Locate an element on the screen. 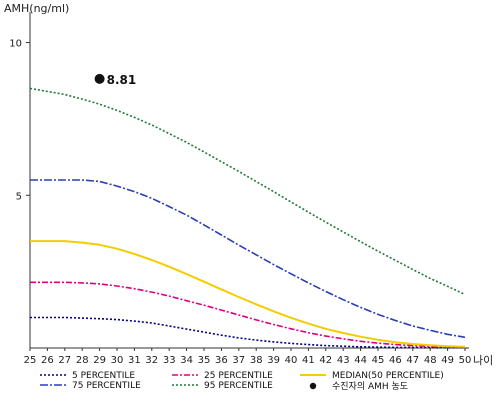 Image resolution: width=500 pixels, height=400 pixels. y-tick-label: 10 is located at coordinates (15, 44).